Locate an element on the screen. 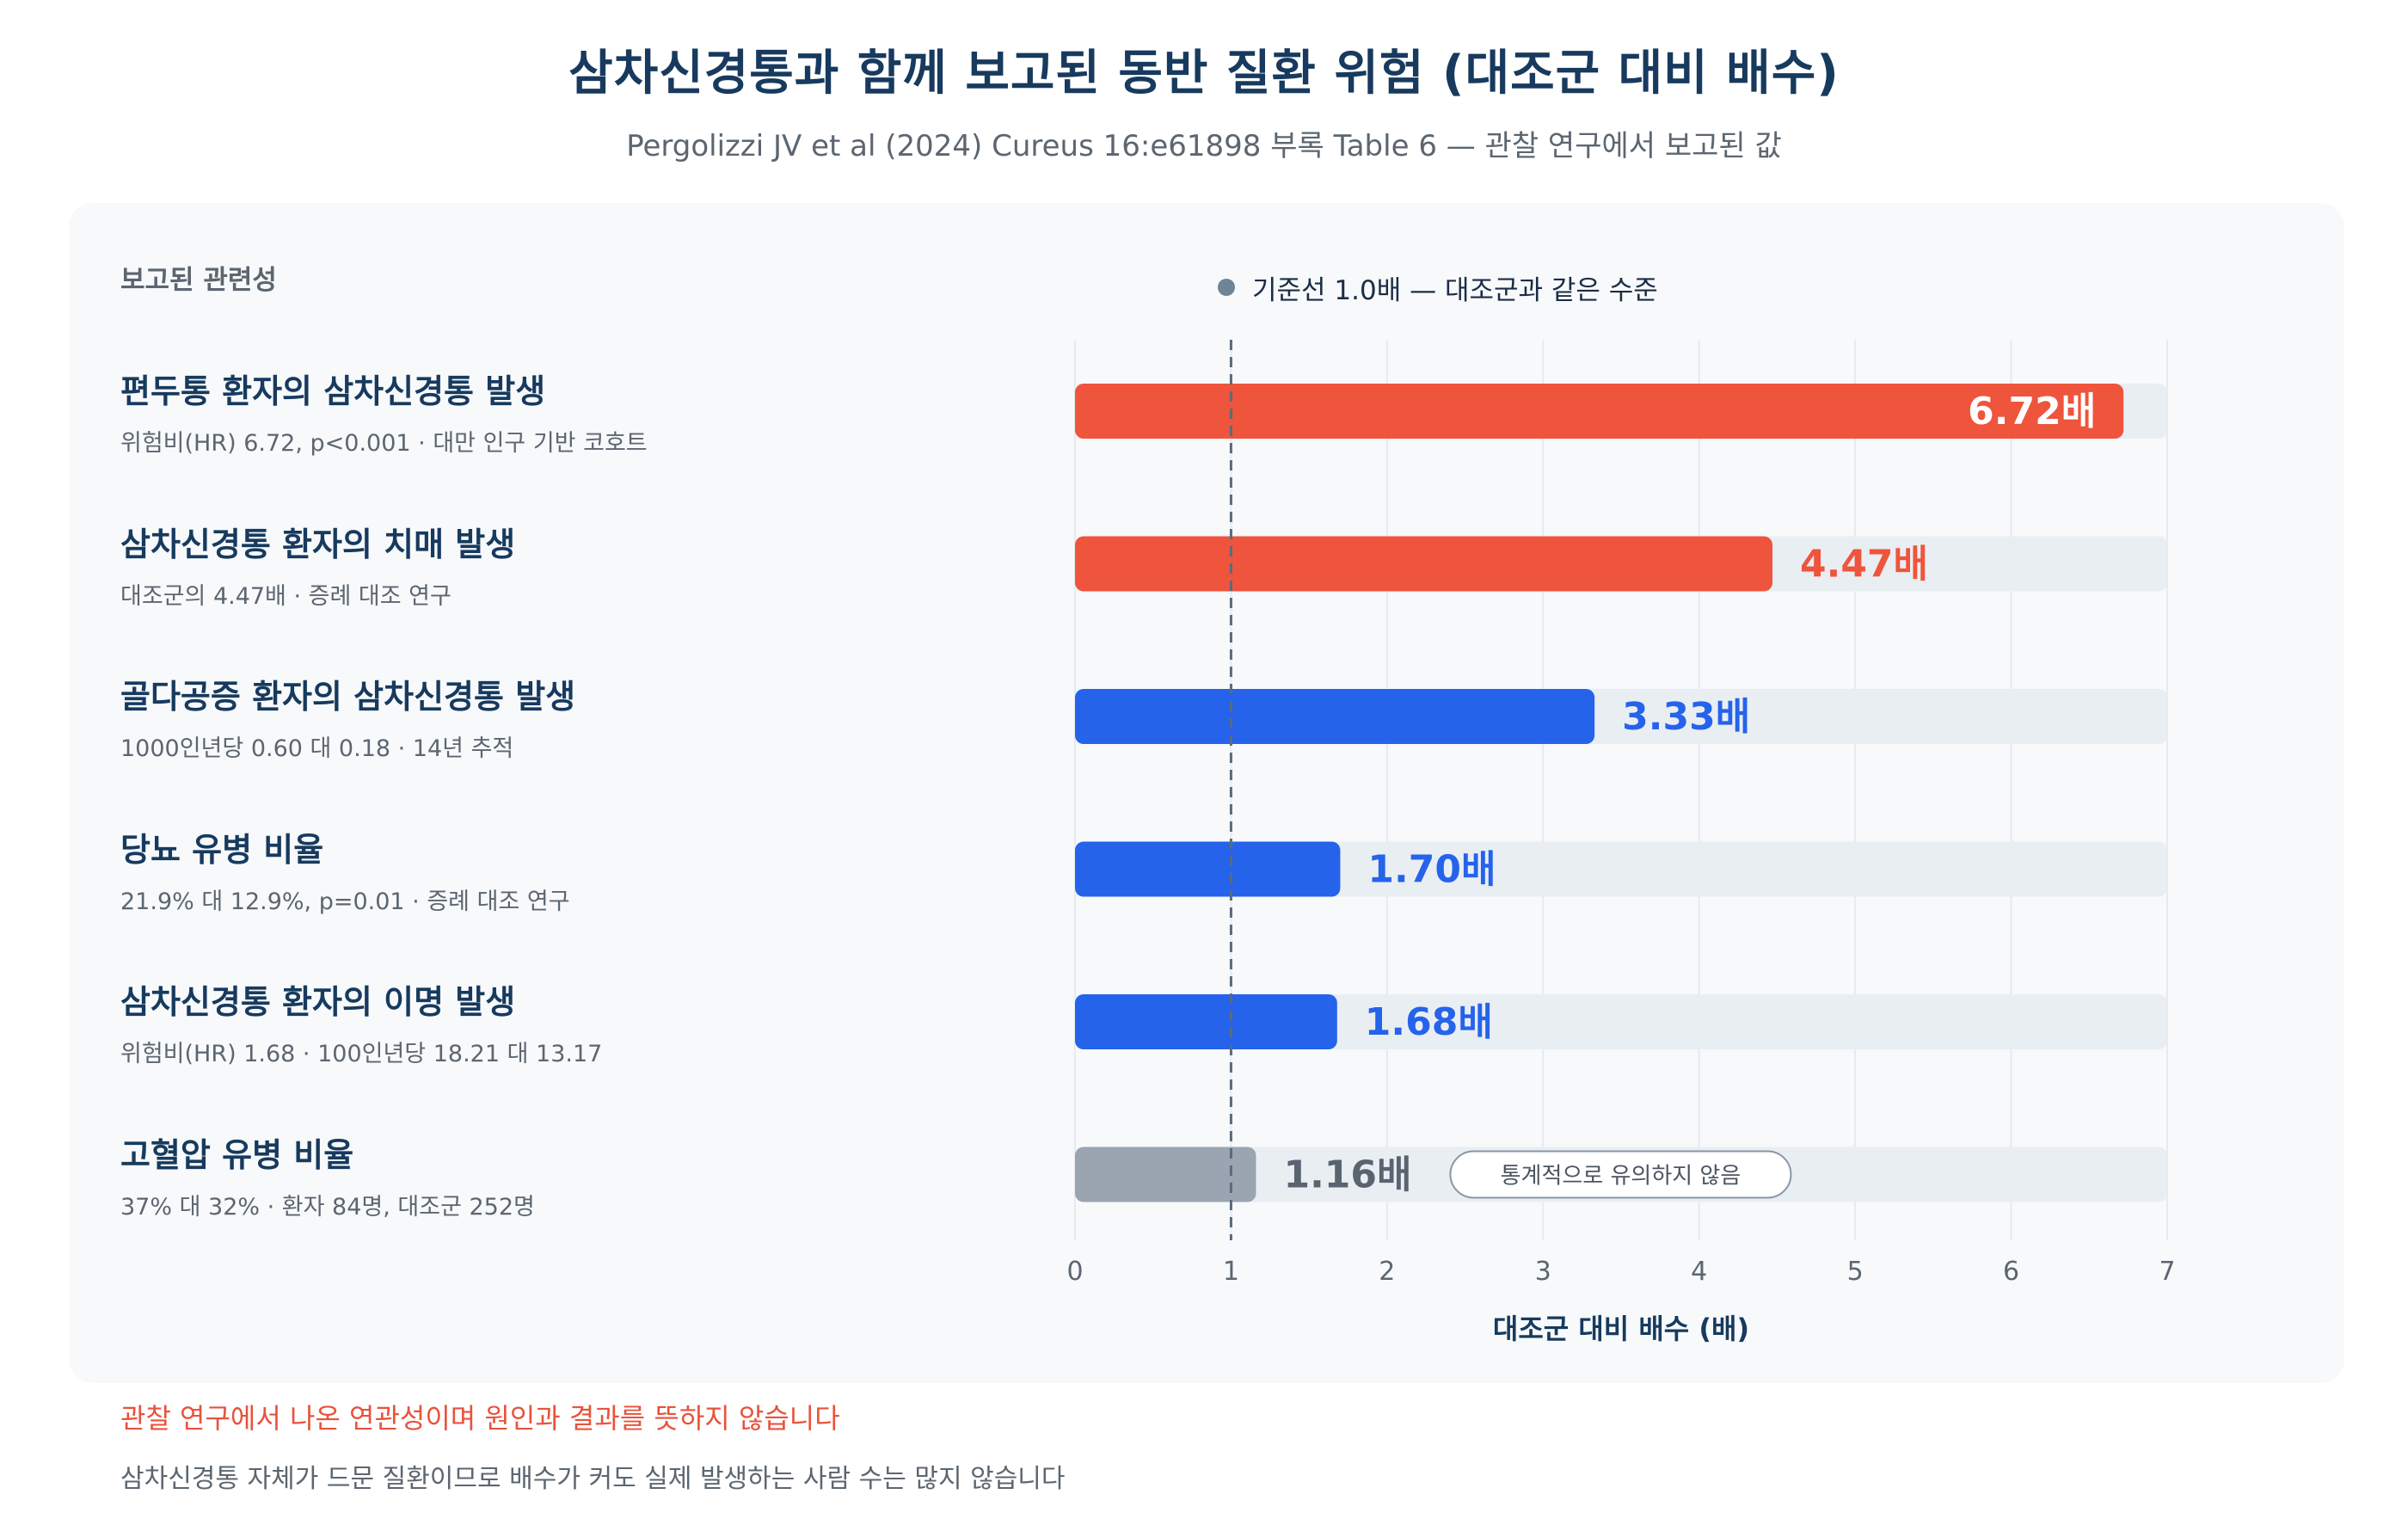 The width and height of the screenshot is (2408, 1531). value-label: 1.70배 is located at coordinates (1431, 870).